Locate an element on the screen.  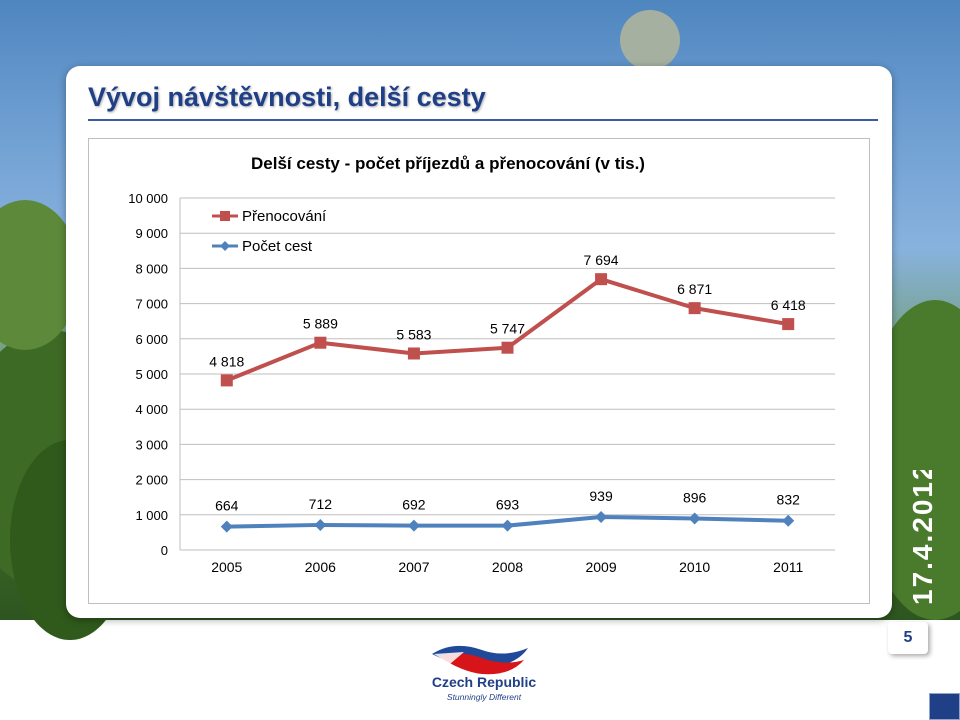
slide-title: Vývoj návštěvnosti, delší cesty is located at coordinates (287, 97).